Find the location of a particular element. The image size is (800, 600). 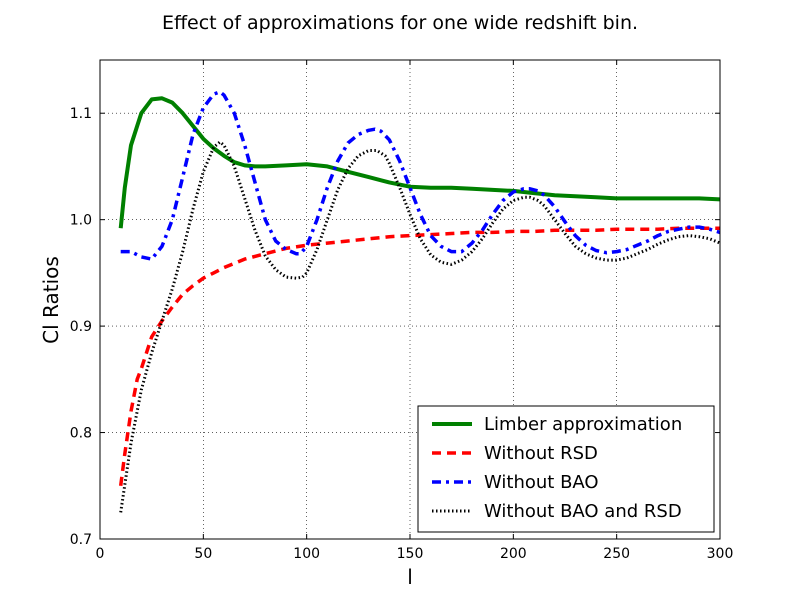

x-tick-label: 0 is located at coordinates (100, 554).